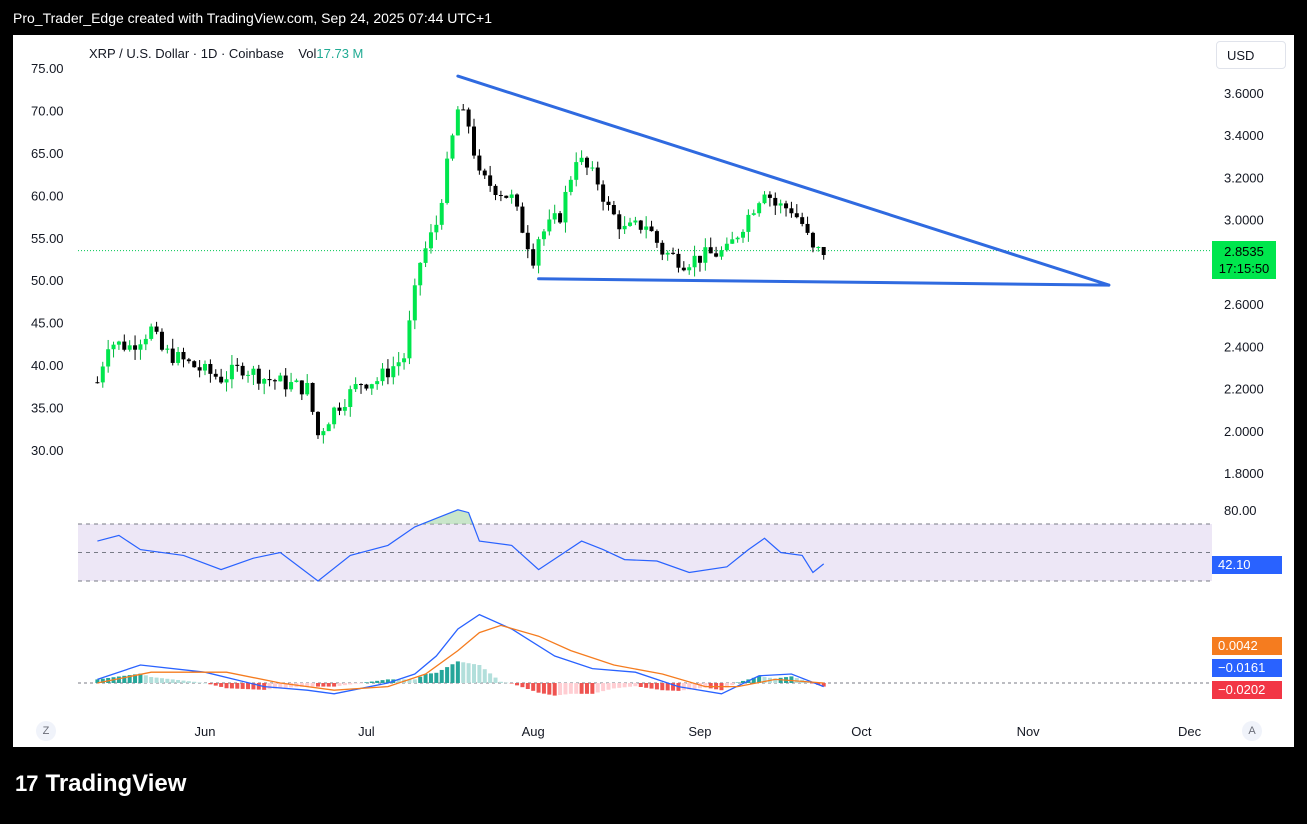  I want to click on x-axis-tick: Nov, so click(1029, 731).